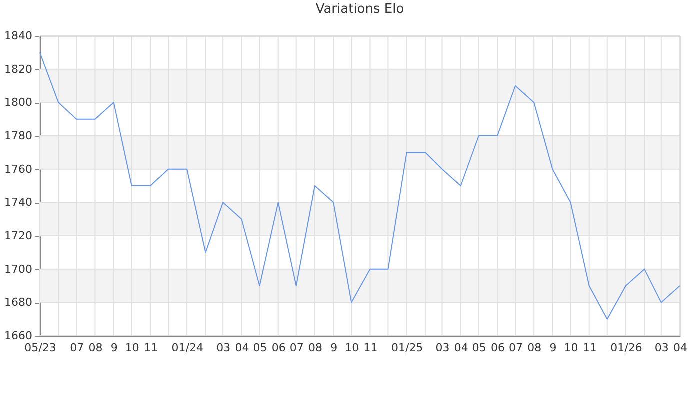 The image size is (700, 400). Describe the element at coordinates (18, 203) in the screenshot. I see `y-tick-label: 1740` at that location.